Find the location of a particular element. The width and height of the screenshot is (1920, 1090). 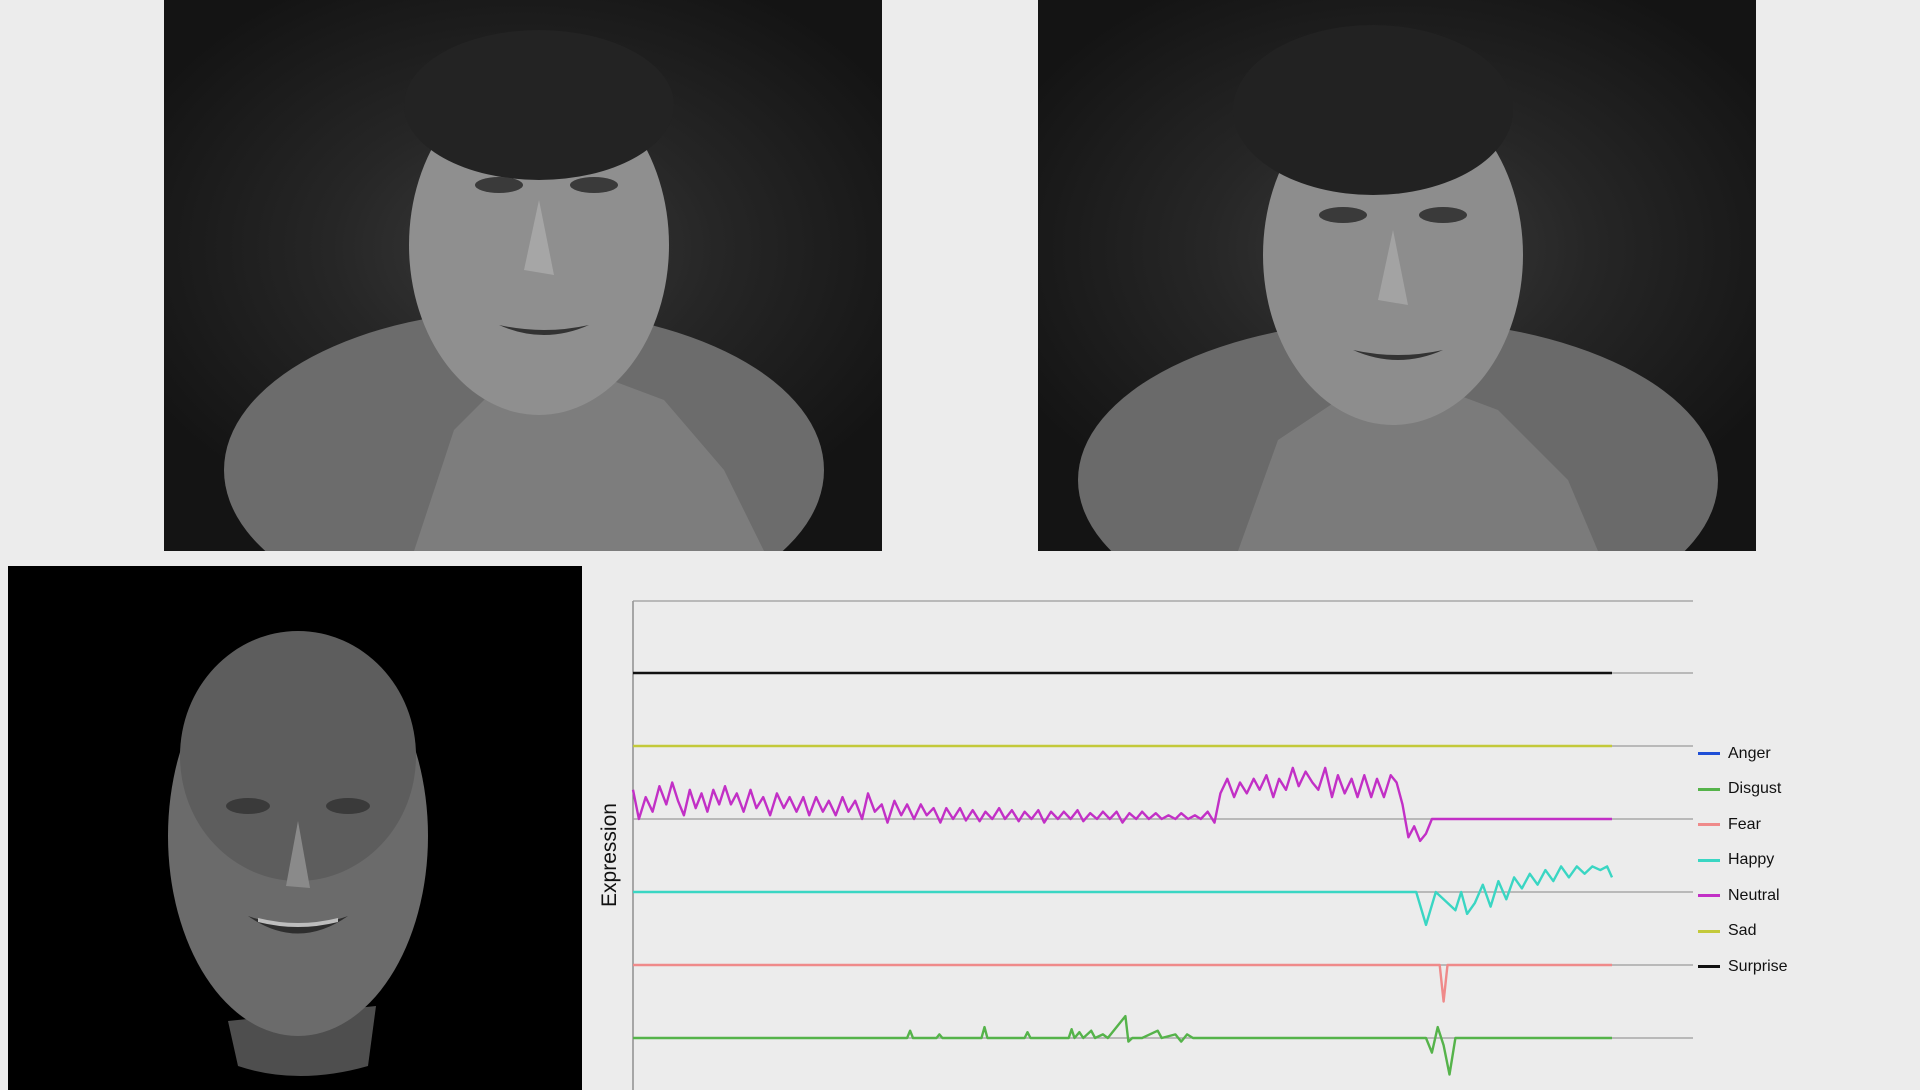

3d-face-render is located at coordinates (298, 853).